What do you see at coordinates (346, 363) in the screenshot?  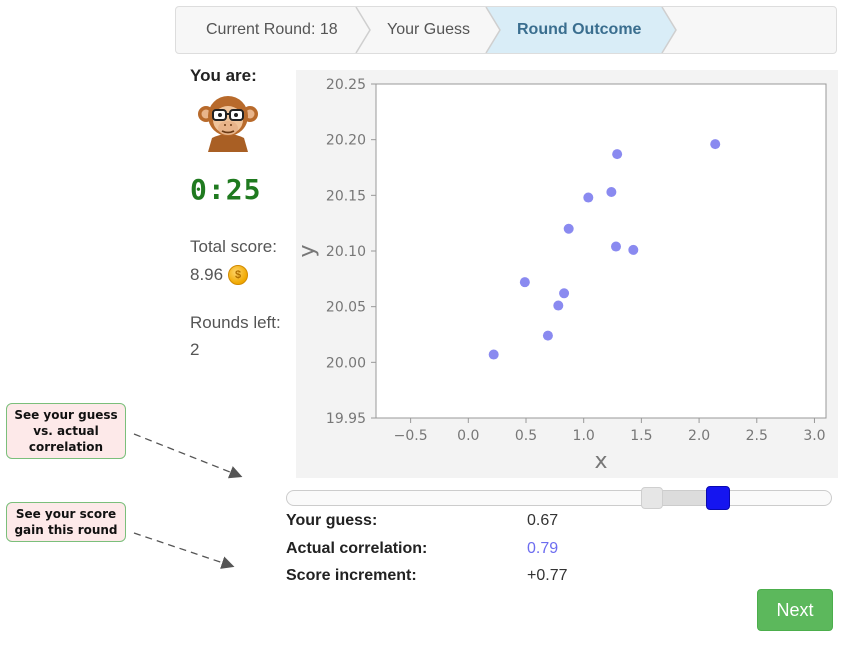 I see `y-tick-label: 20.00` at bounding box center [346, 363].